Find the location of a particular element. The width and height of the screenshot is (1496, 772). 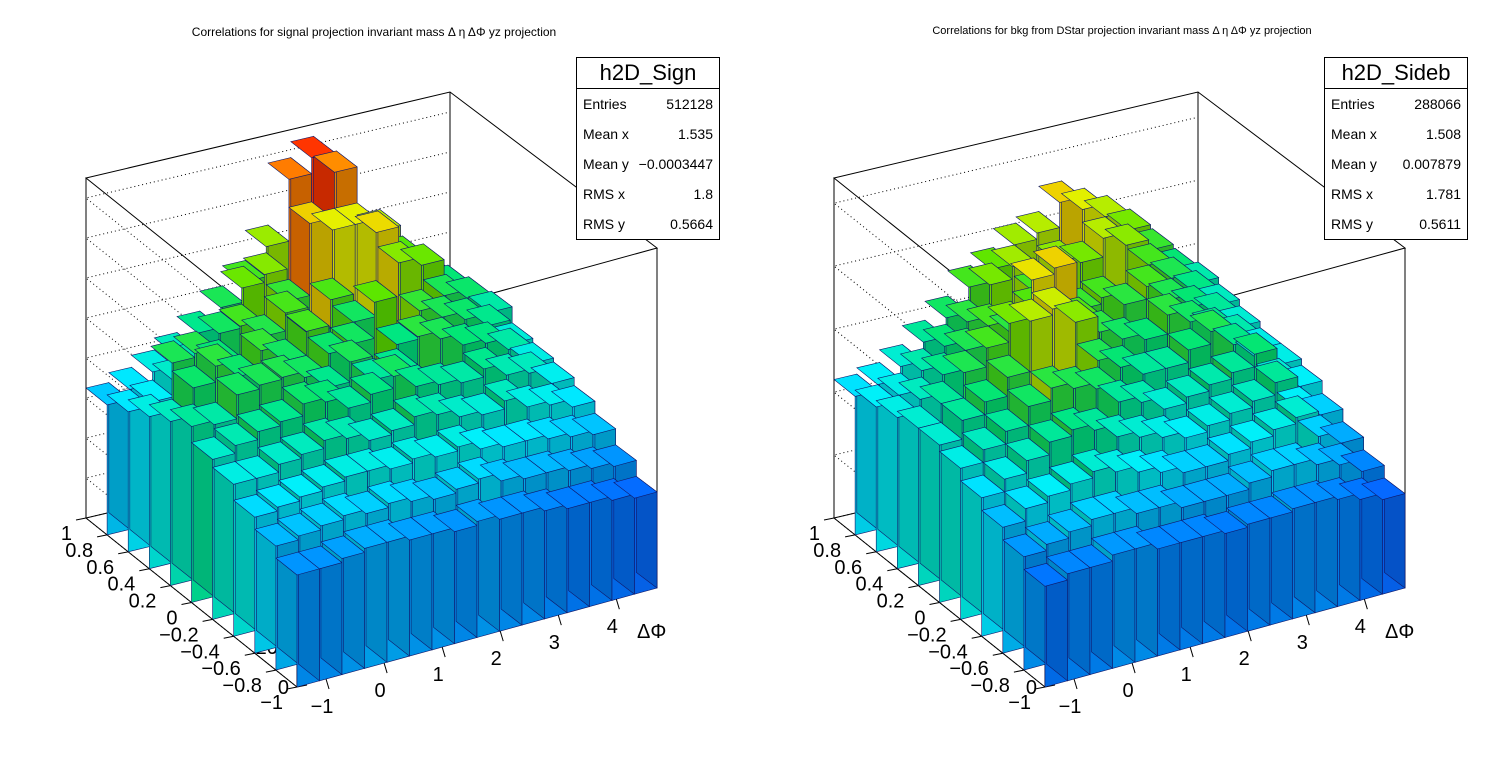

stats-row-mean-y: Mean y 0.007879 is located at coordinates (1396, 164).